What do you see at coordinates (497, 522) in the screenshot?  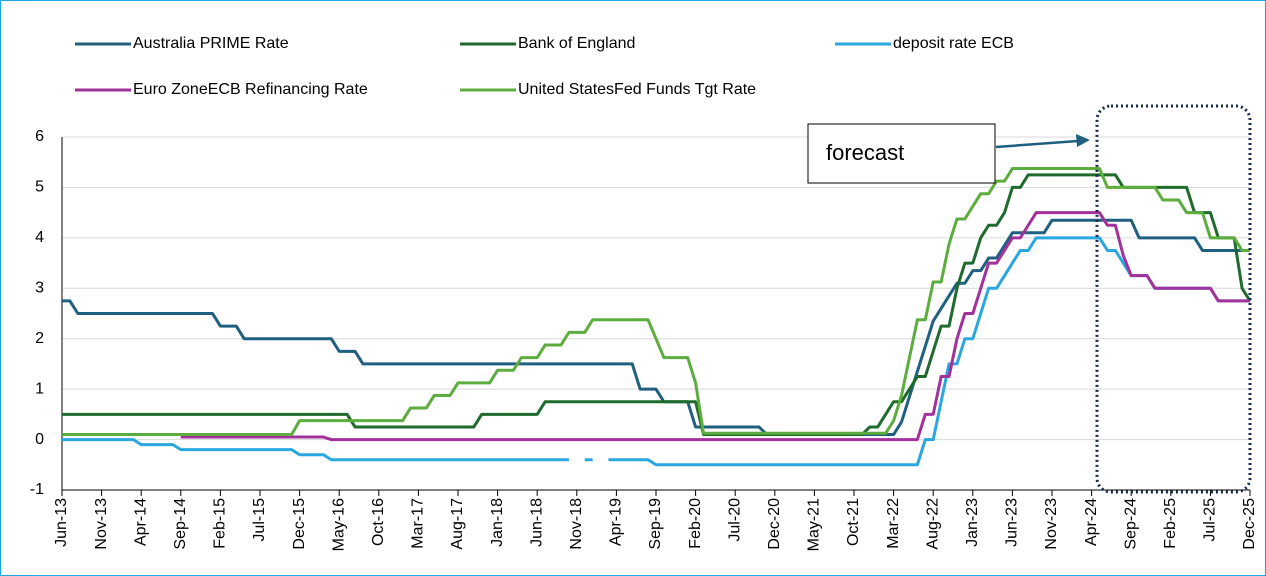 I see `x-tick-label: Jan-18` at bounding box center [497, 522].